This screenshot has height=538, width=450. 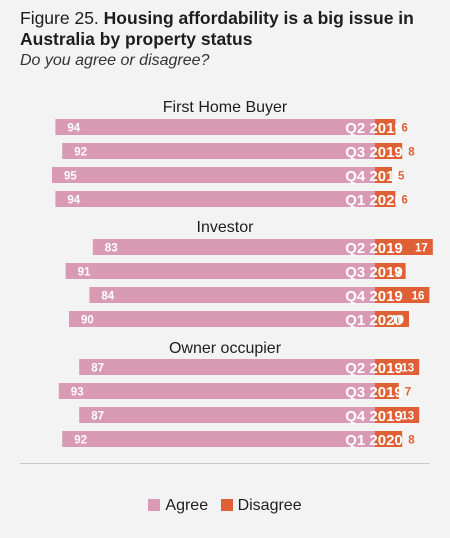 What do you see at coordinates (111, 249) in the screenshot?
I see `data-label-agree: 83` at bounding box center [111, 249].